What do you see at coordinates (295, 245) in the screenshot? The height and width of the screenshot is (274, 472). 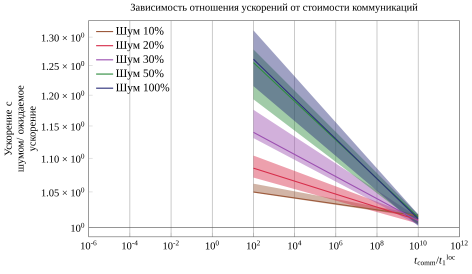 I see `x-tick-label: 10$^{4}$` at bounding box center [295, 245].